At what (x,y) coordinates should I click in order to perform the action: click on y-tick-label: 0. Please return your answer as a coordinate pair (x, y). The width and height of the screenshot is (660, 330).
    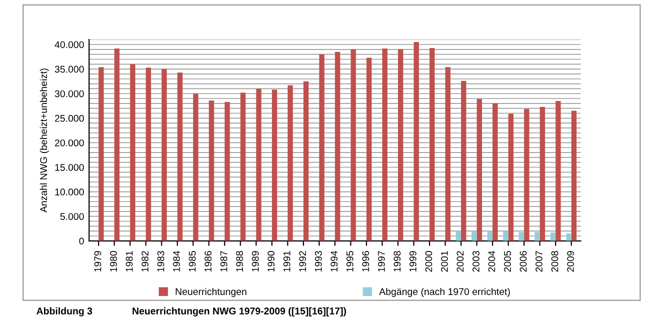
    Looking at the image, I should click on (81, 241).